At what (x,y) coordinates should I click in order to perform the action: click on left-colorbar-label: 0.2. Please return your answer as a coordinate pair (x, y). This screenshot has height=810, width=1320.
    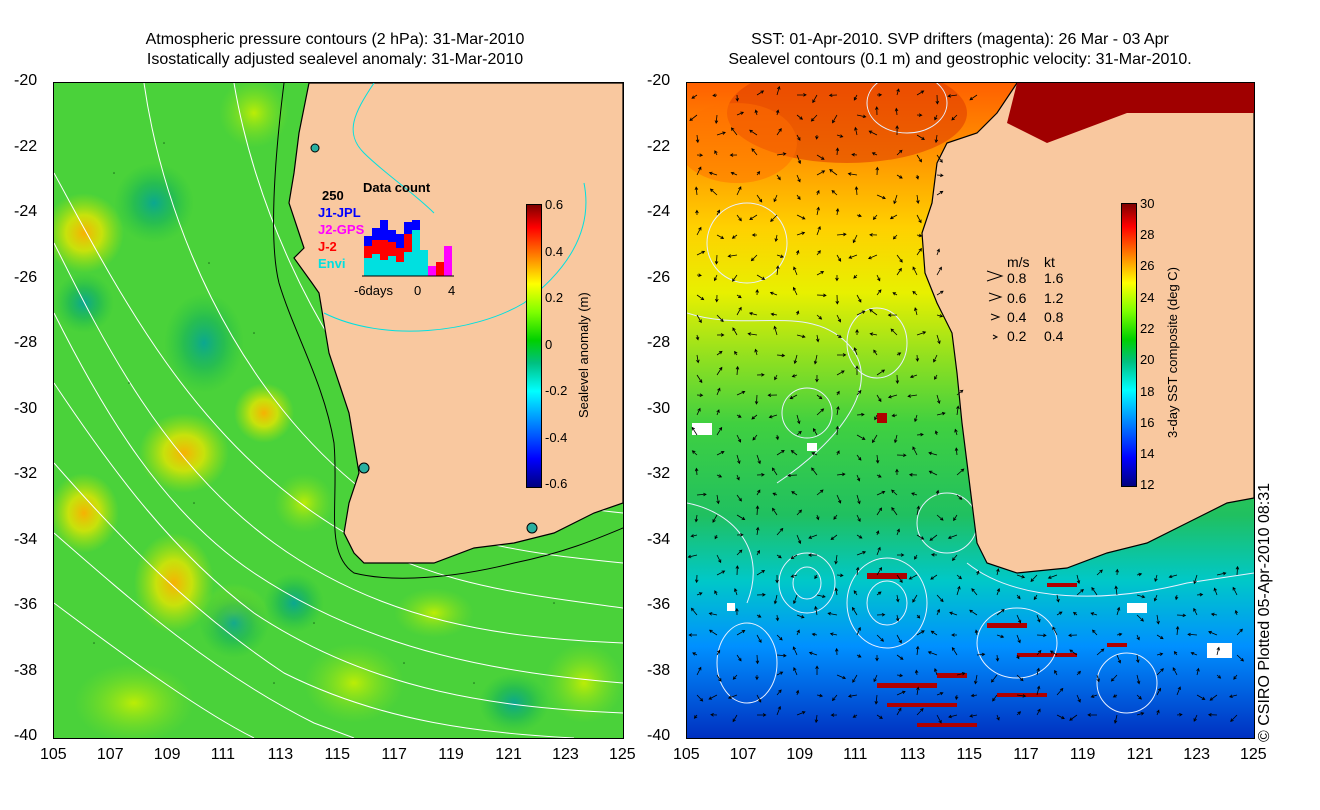
    Looking at the image, I should click on (554, 297).